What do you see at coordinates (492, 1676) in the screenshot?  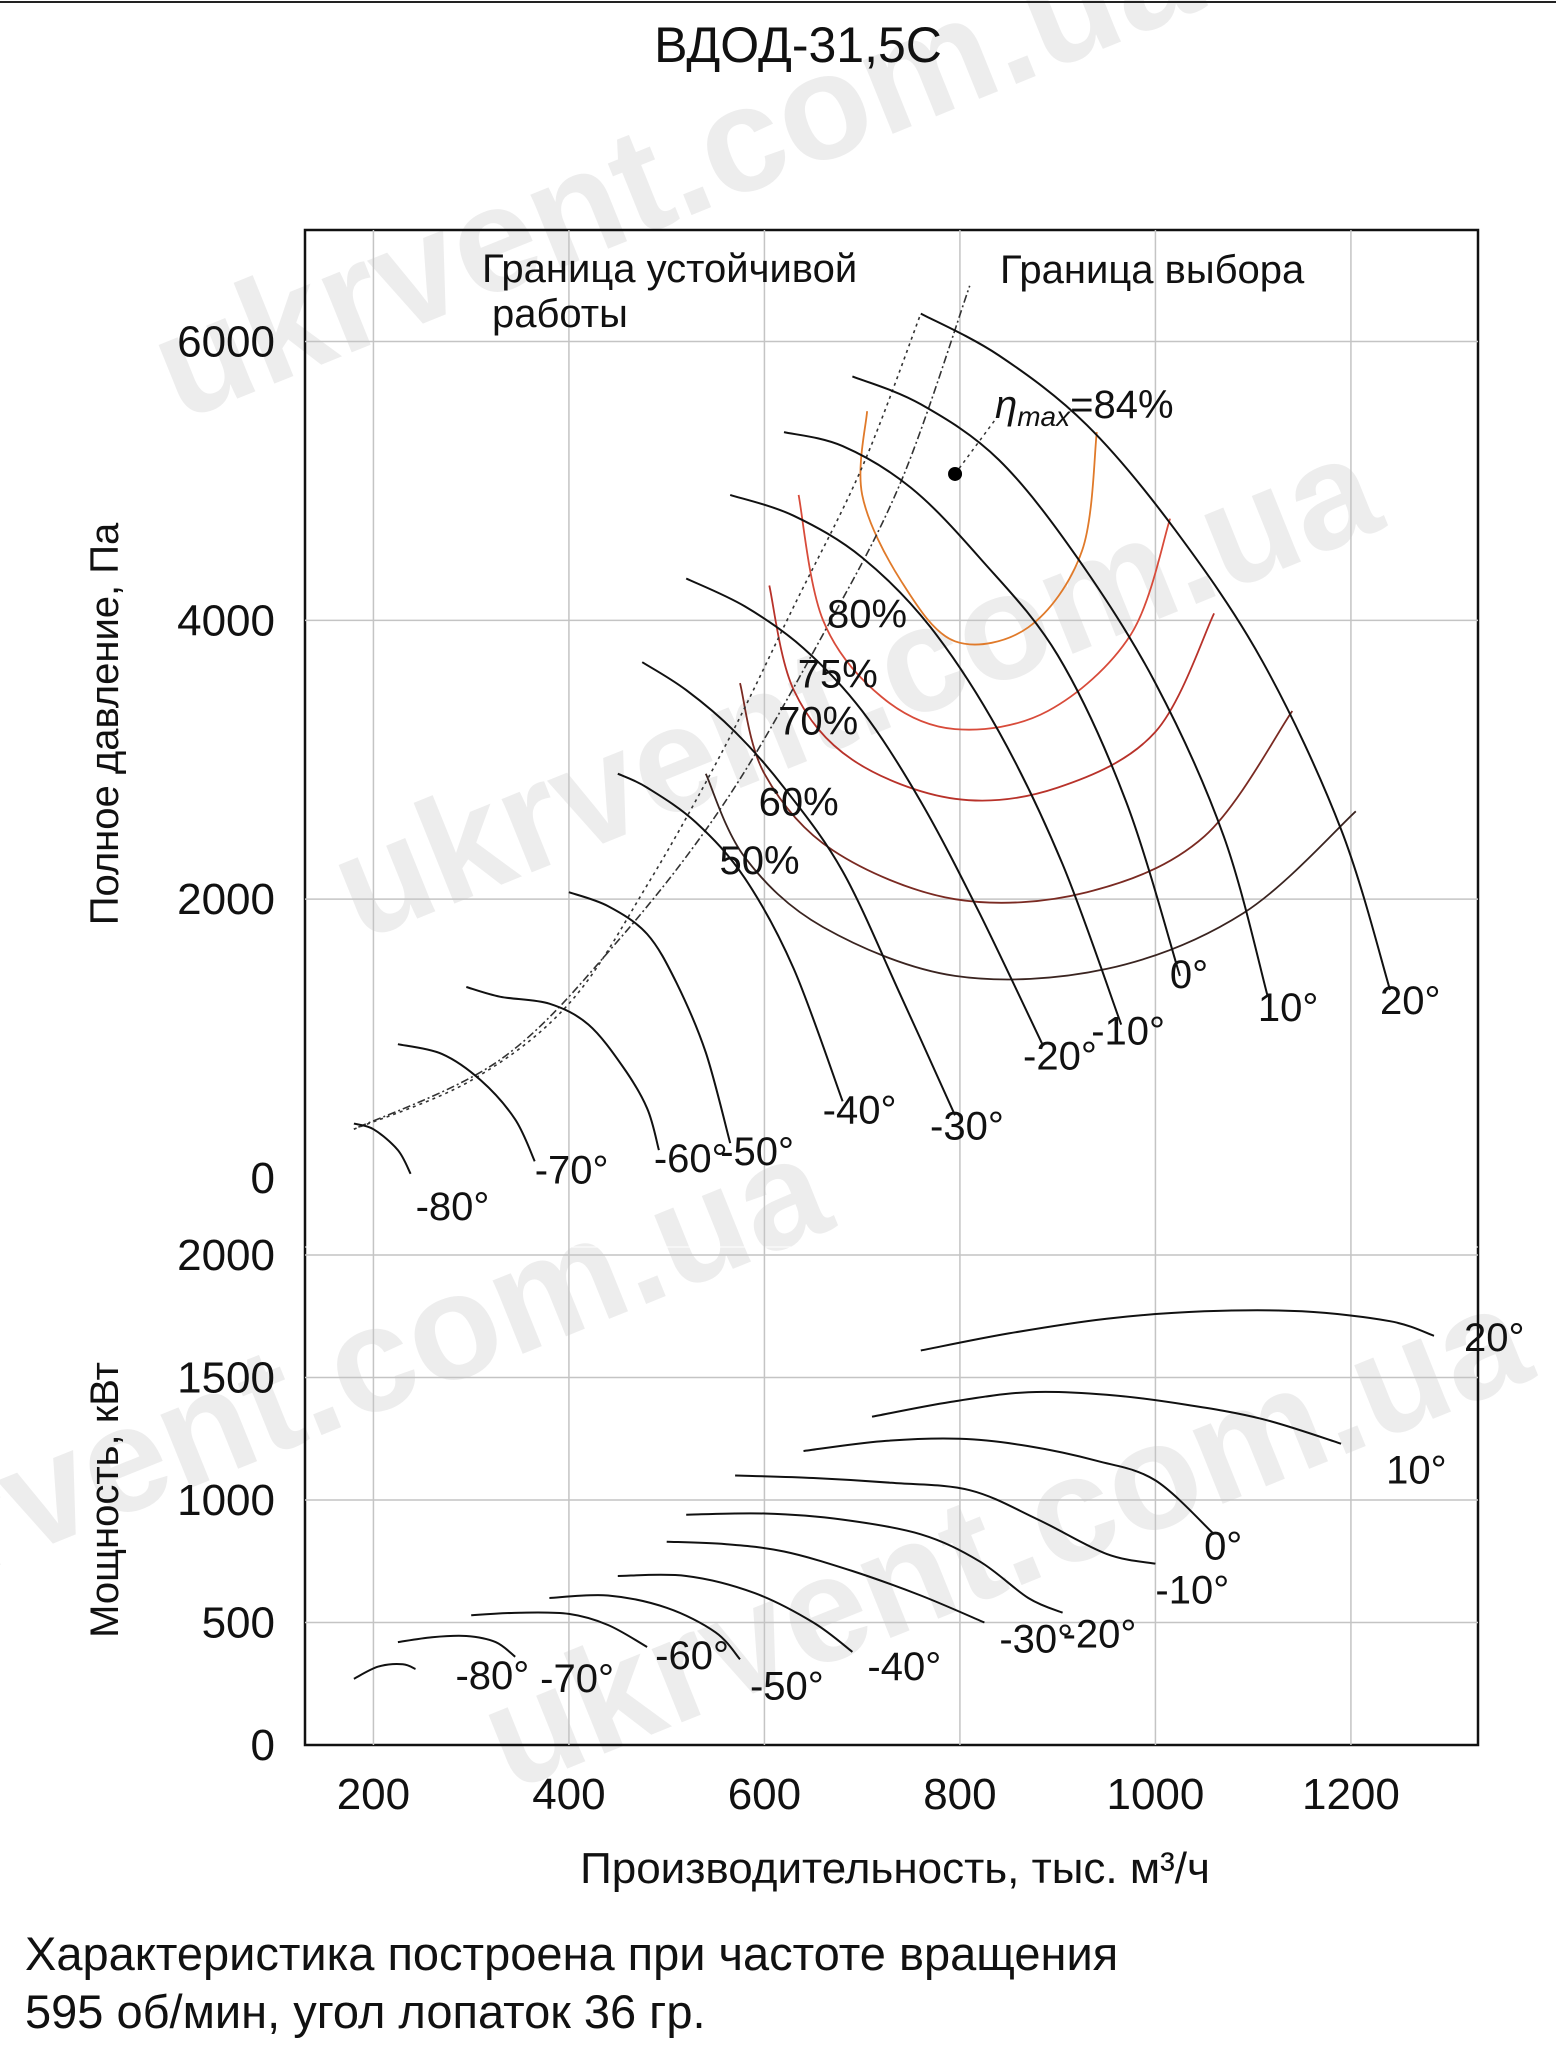 I see `angle-label-power: -80°` at bounding box center [492, 1676].